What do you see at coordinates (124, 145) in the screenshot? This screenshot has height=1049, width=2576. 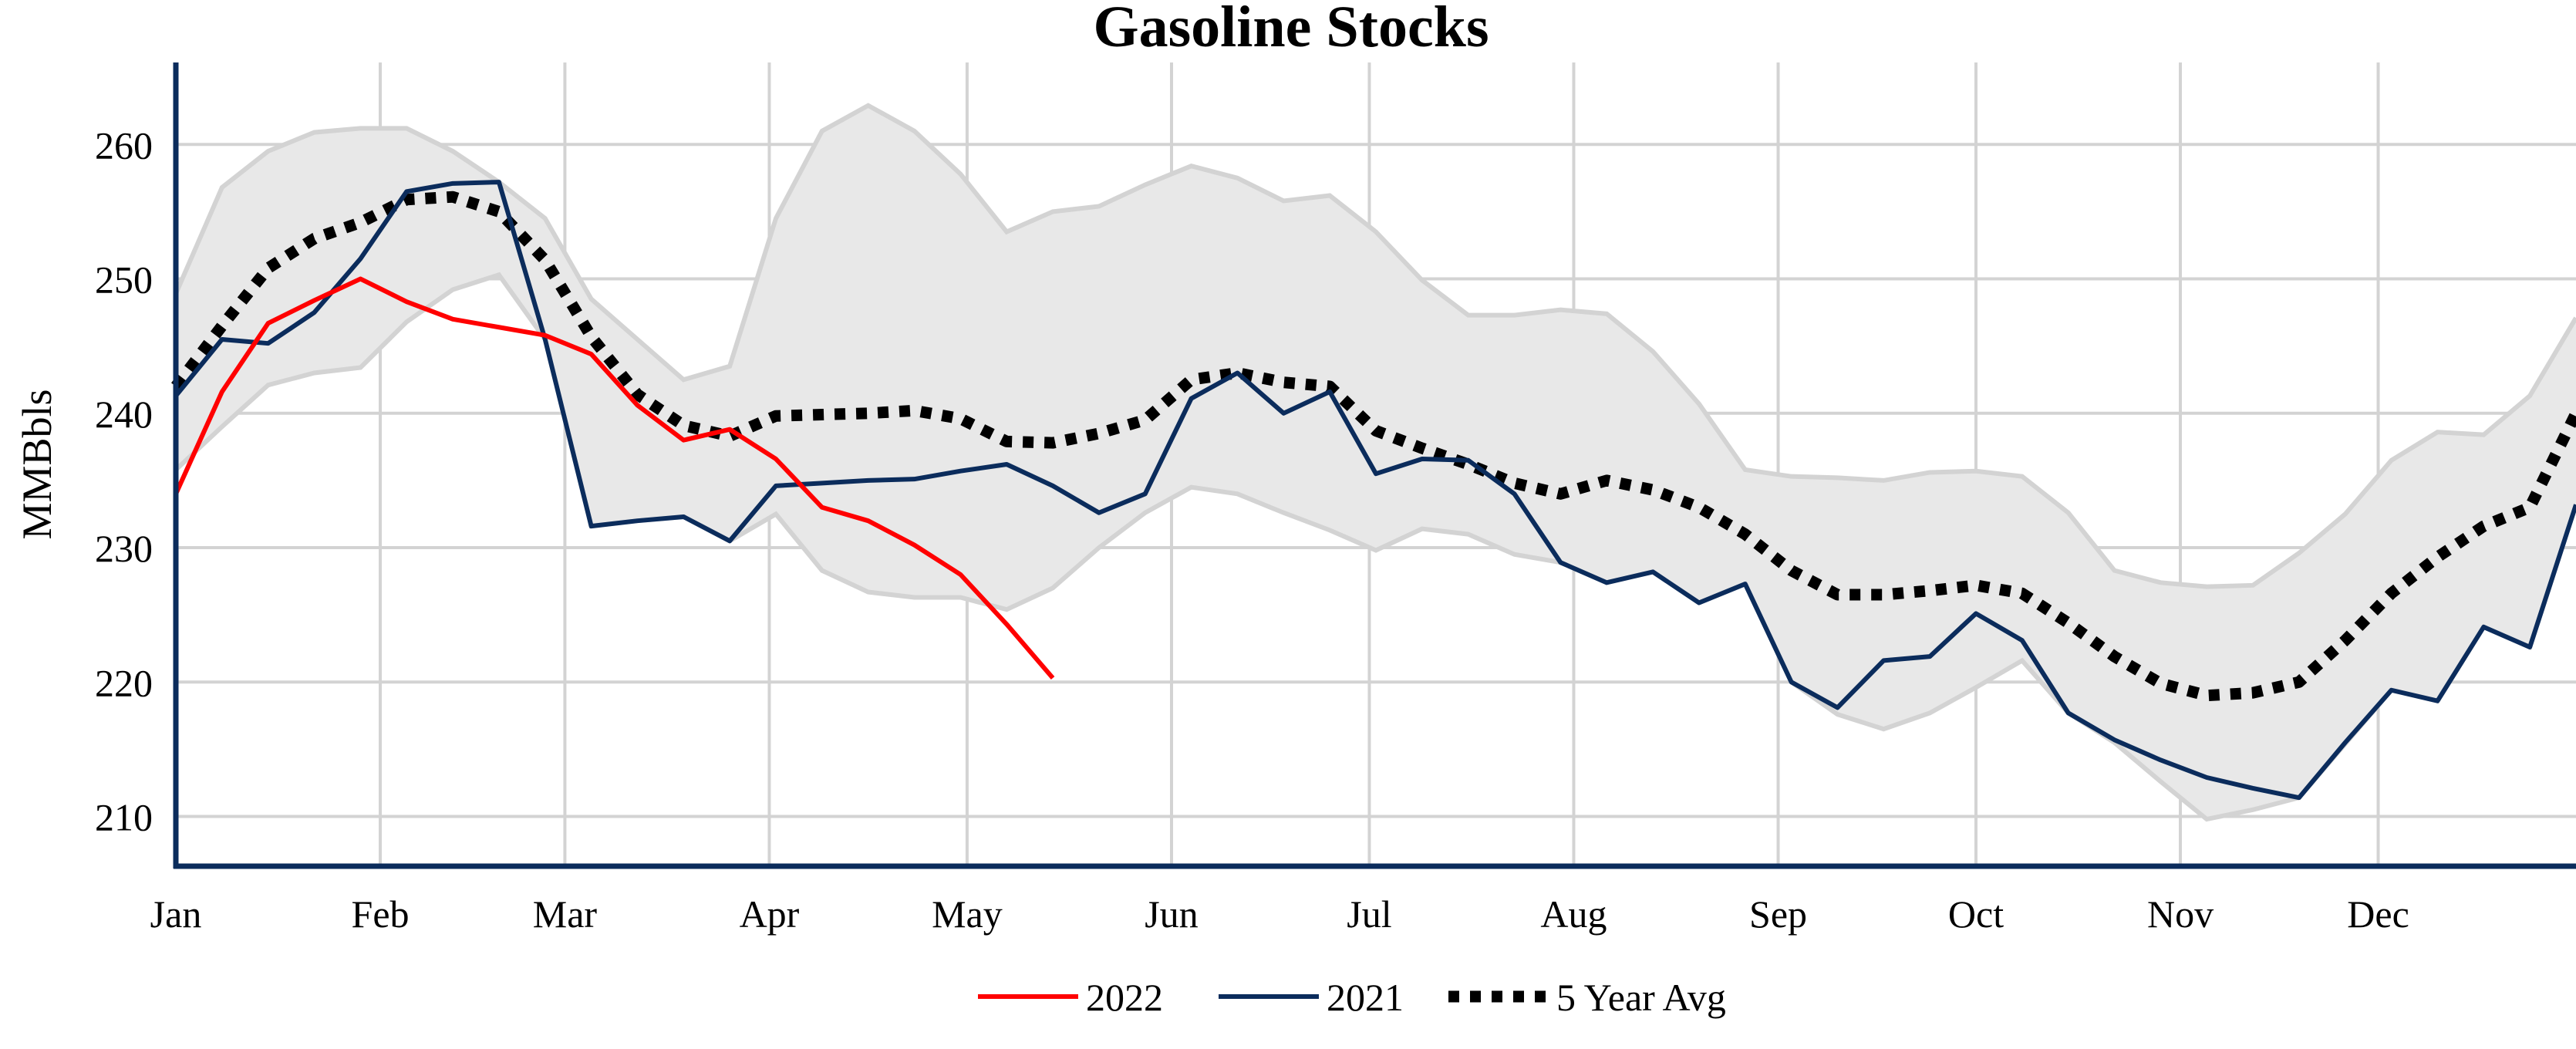 I see `y-tick-label: 260` at bounding box center [124, 145].